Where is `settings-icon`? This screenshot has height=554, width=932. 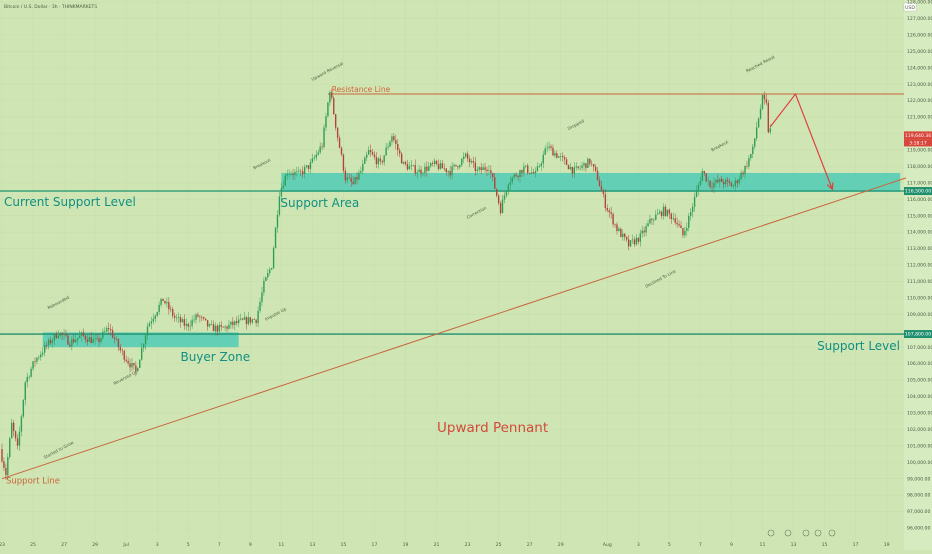 settings-icon is located at coordinates (806, 533).